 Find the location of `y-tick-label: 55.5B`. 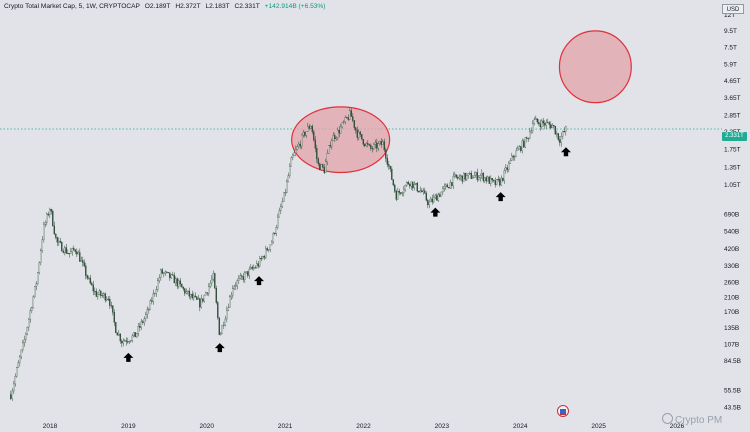

y-tick-label: 55.5B is located at coordinates (732, 390).